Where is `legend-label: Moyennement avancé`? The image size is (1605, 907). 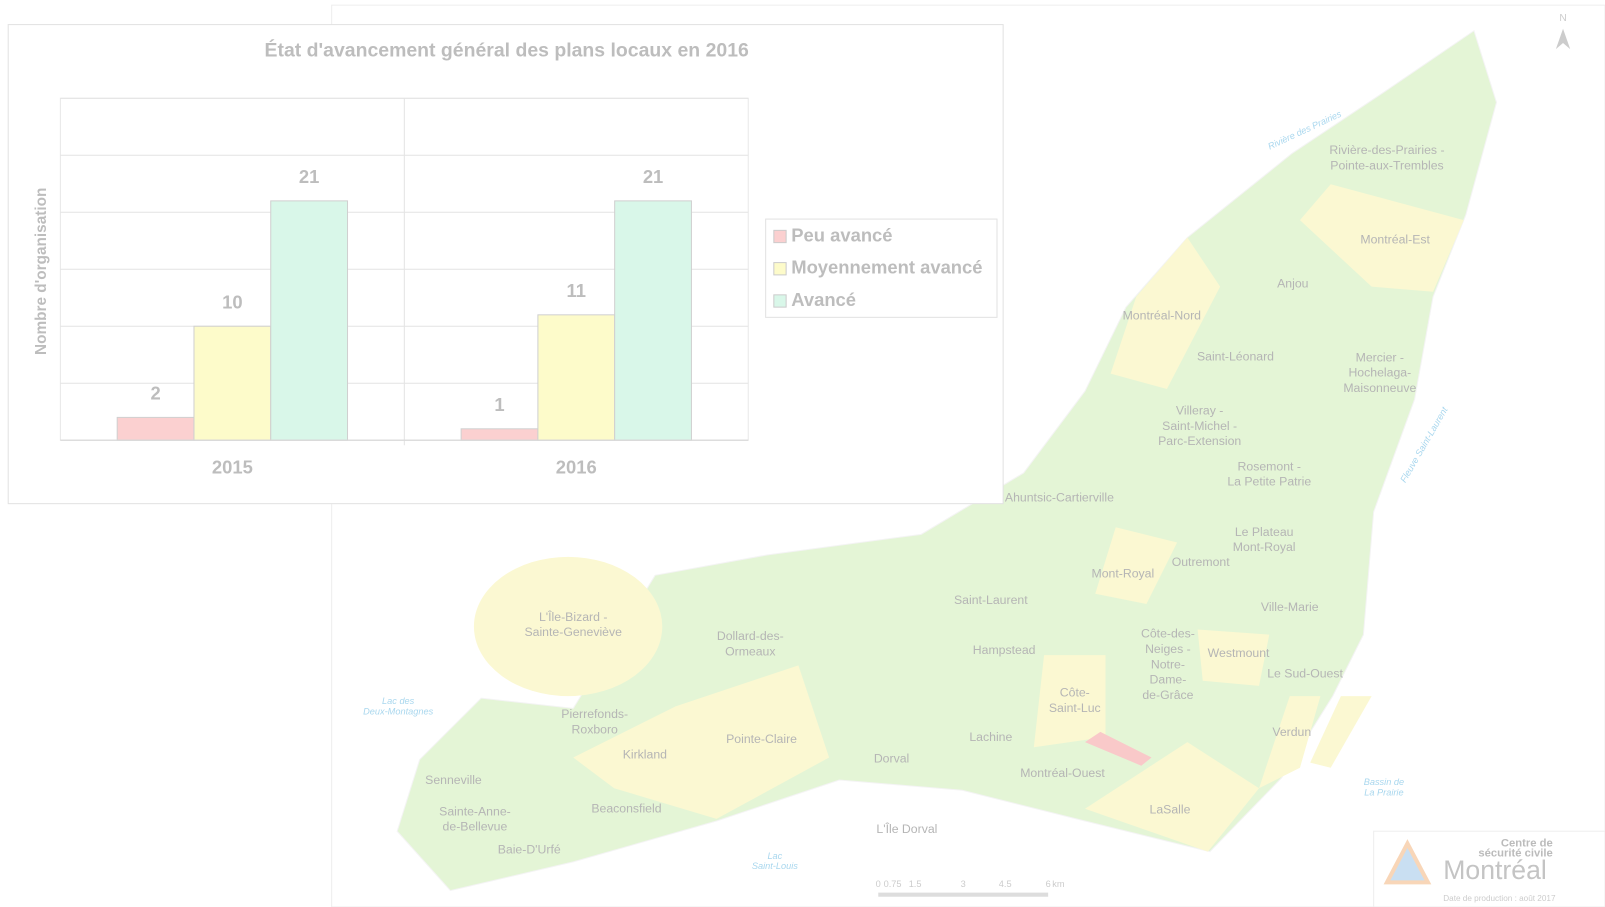
legend-label: Moyennement avancé is located at coordinates (886, 267).